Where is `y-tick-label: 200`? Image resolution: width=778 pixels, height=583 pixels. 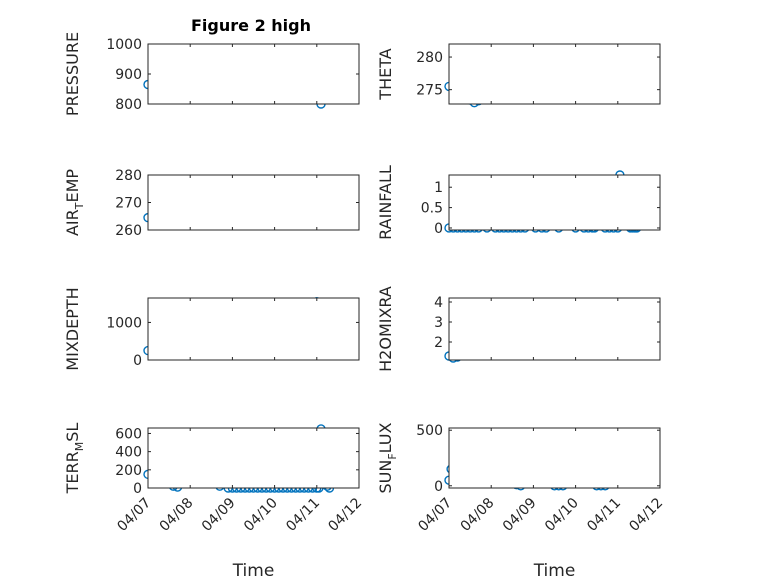 y-tick-label: 200 is located at coordinates (128, 471).